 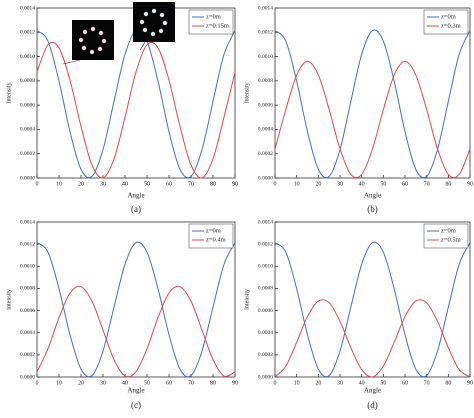 What do you see at coordinates (136, 405) in the screenshot?
I see `panel-label: (c)` at bounding box center [136, 405].